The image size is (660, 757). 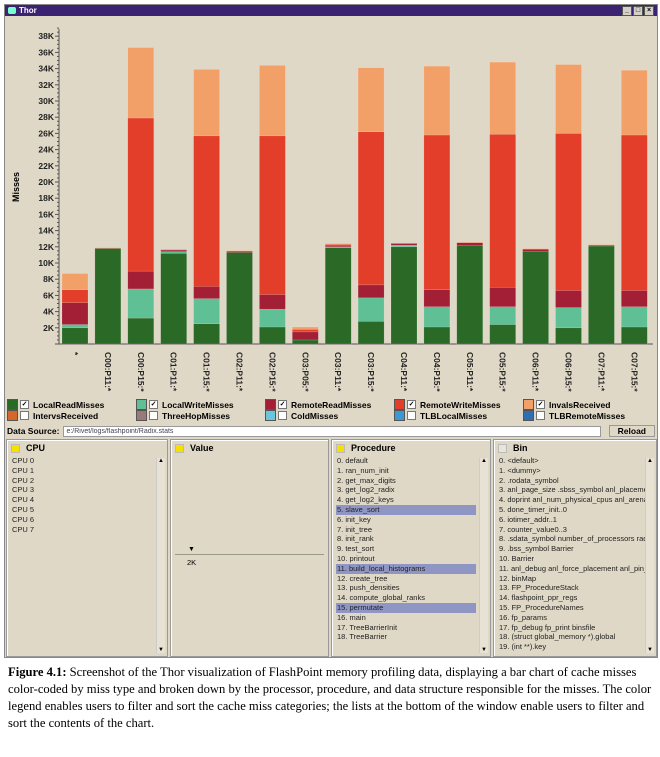 I want to click on list-item: 17. fp_debug fp_print binsfile, so click(x=547, y=627).